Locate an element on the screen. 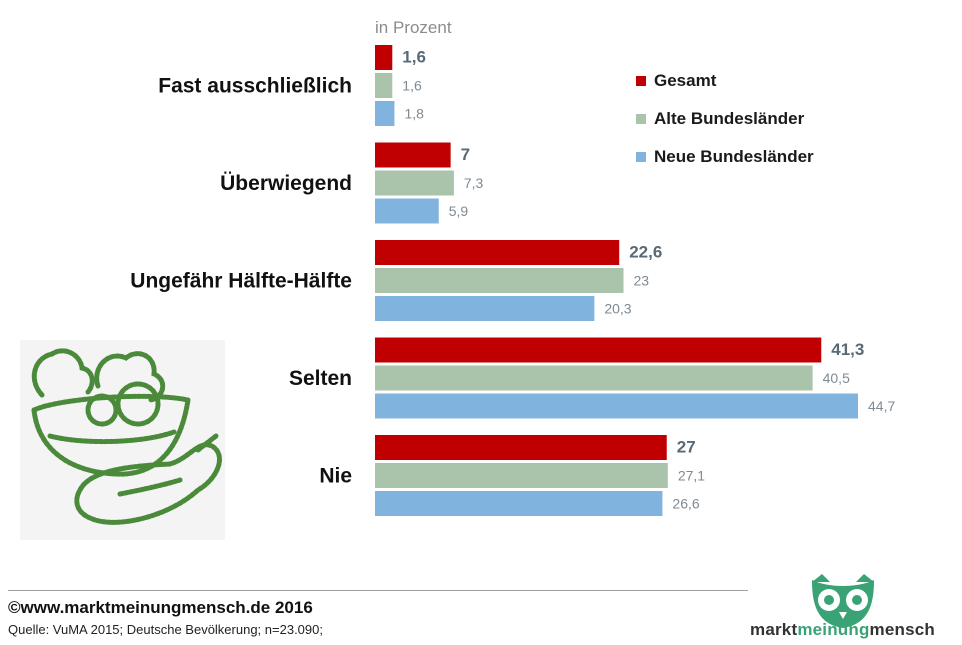 The image size is (962, 645). data-label: 26,6 is located at coordinates (685, 504).